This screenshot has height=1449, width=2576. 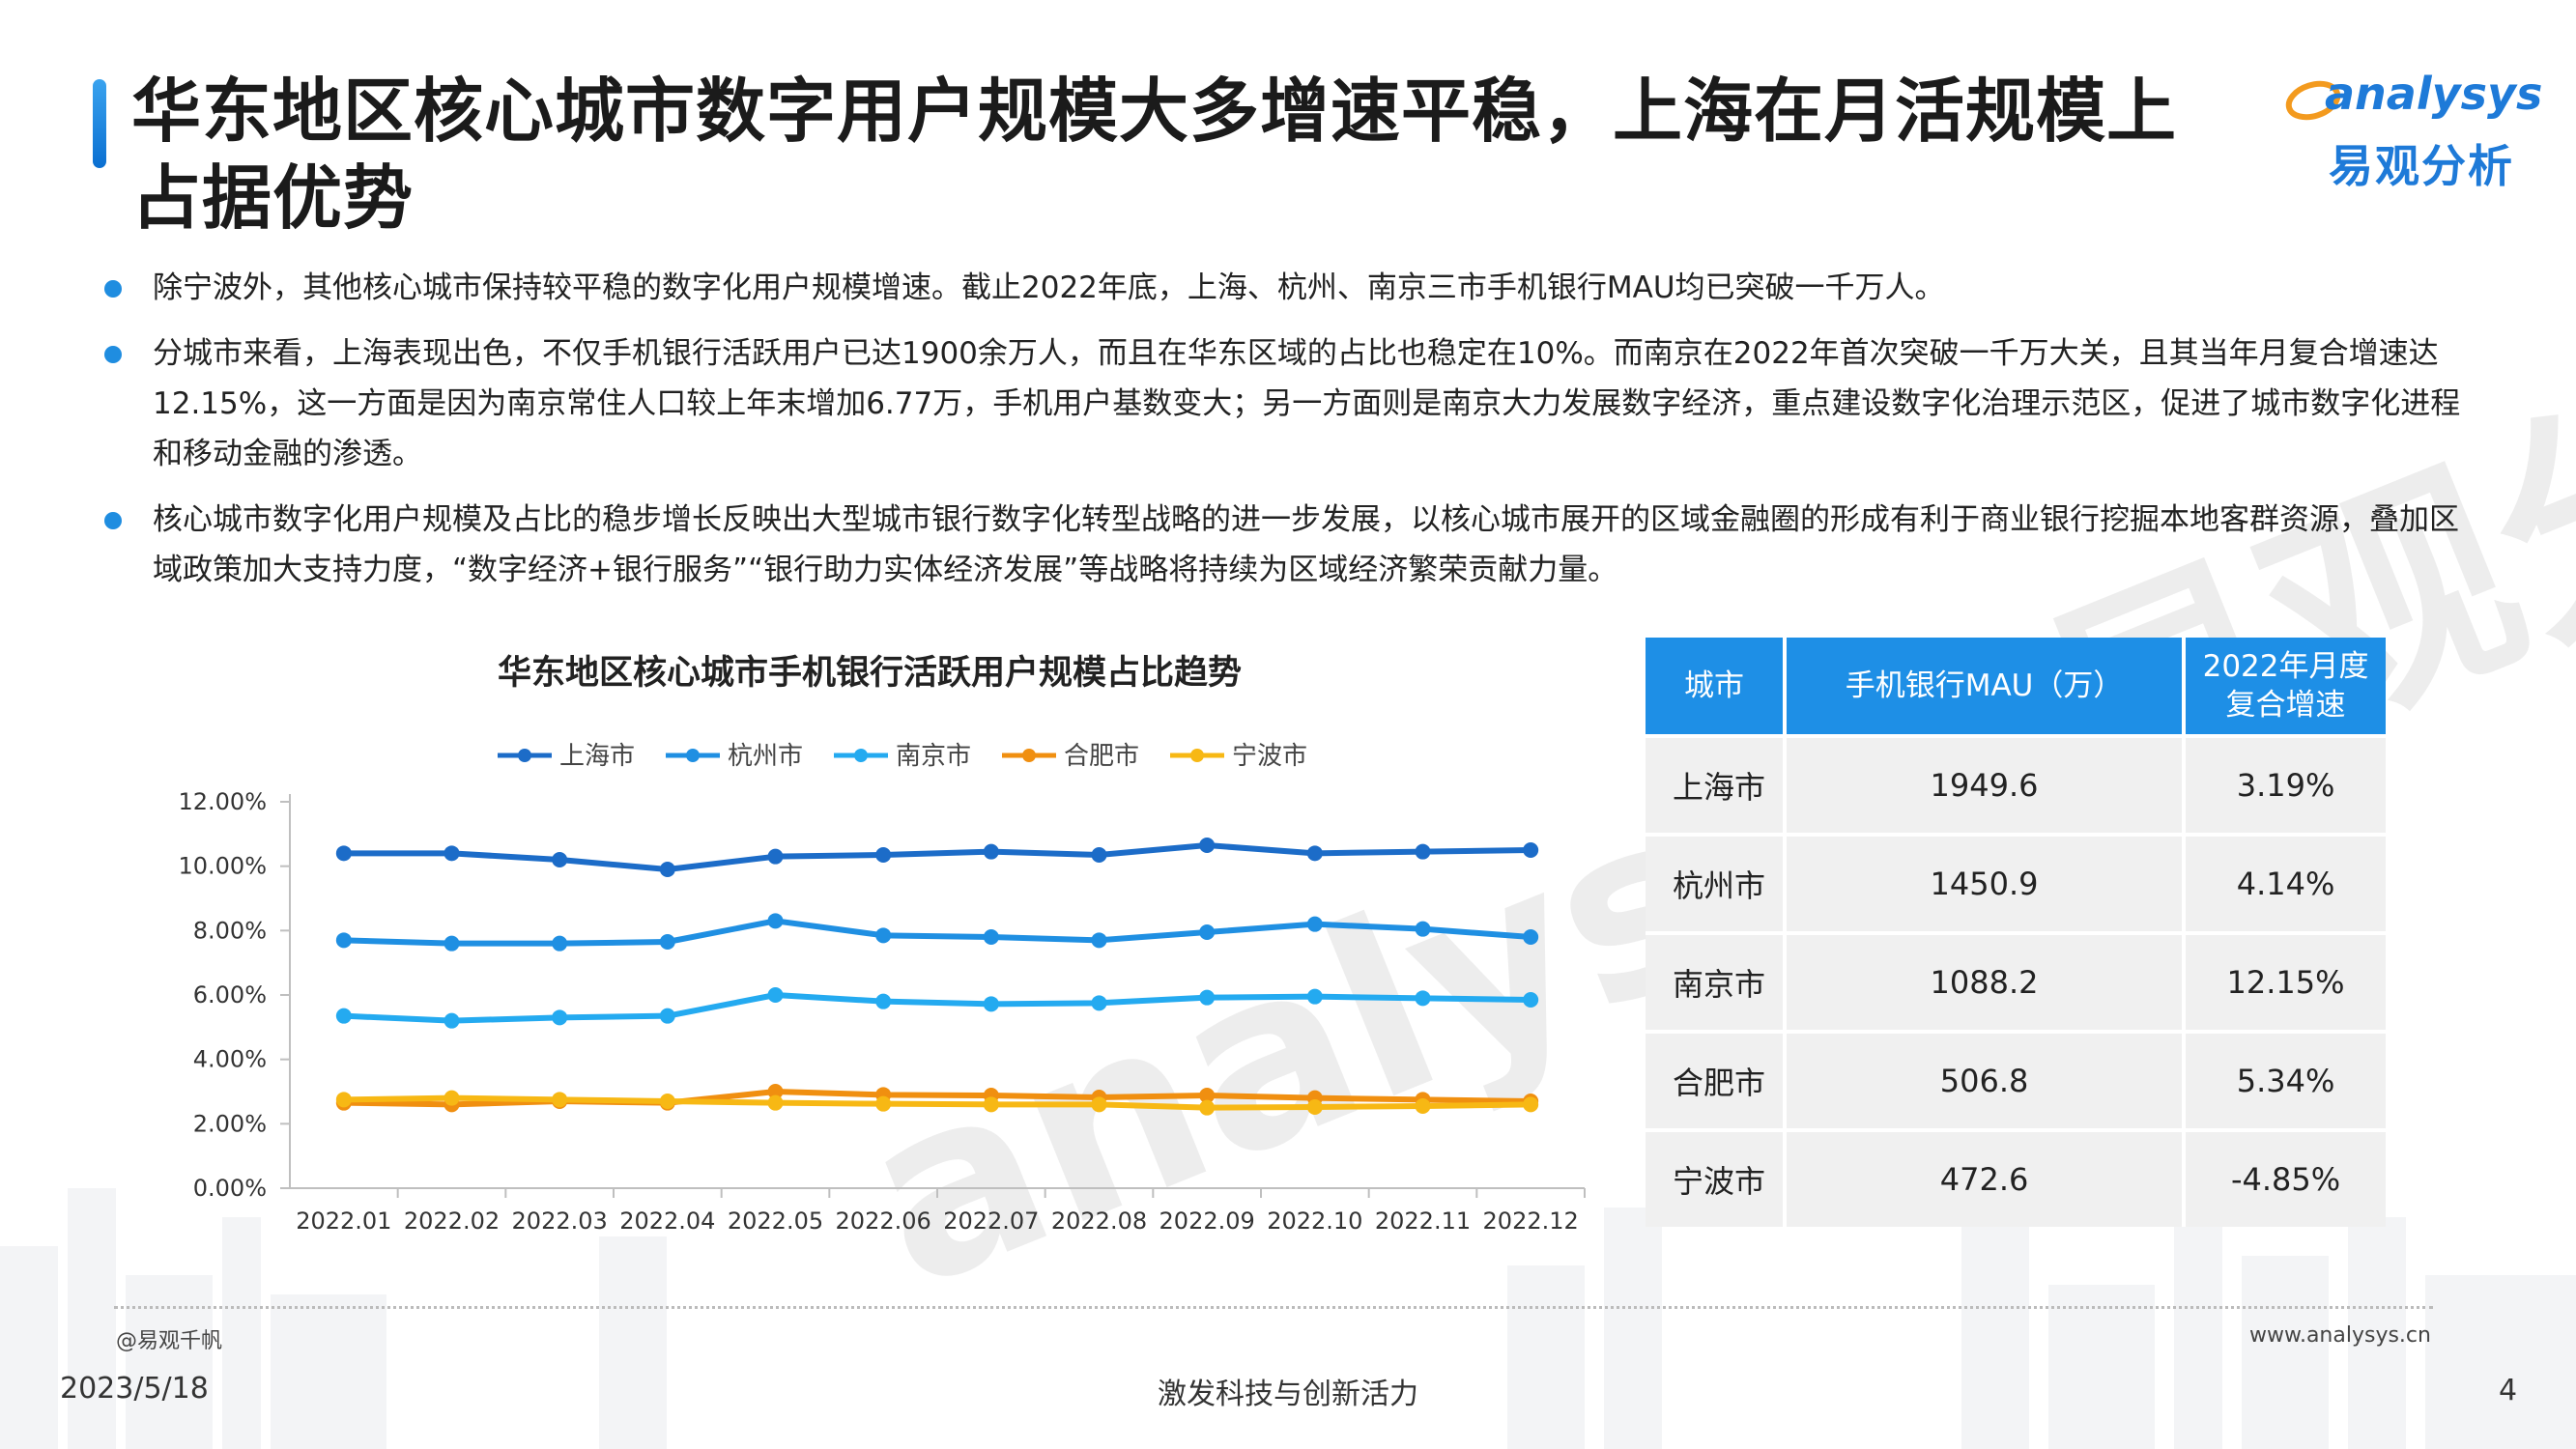 What do you see at coordinates (1207, 1221) in the screenshot?
I see `x-tick-label: 2022.09` at bounding box center [1207, 1221].